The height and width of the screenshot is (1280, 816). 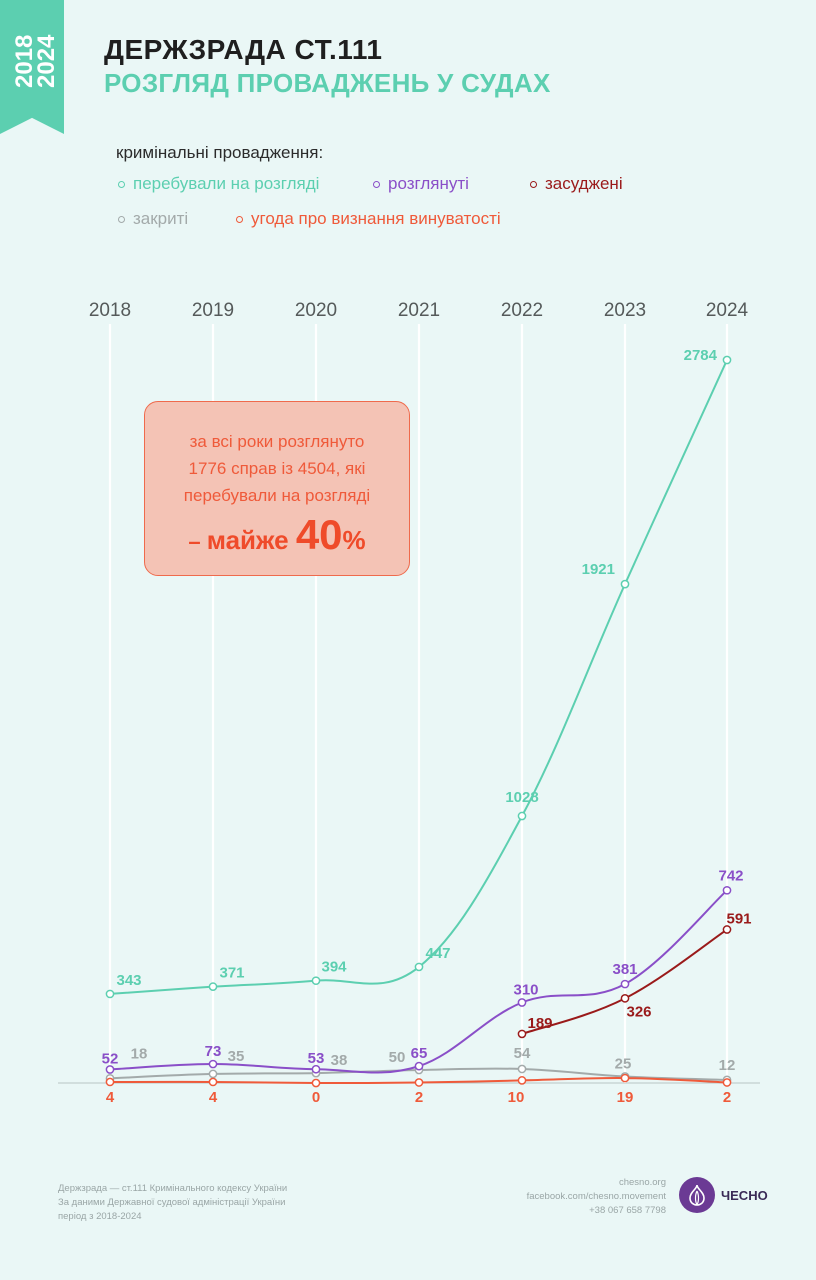 I want to click on callout-dash: –, so click(x=197, y=541).